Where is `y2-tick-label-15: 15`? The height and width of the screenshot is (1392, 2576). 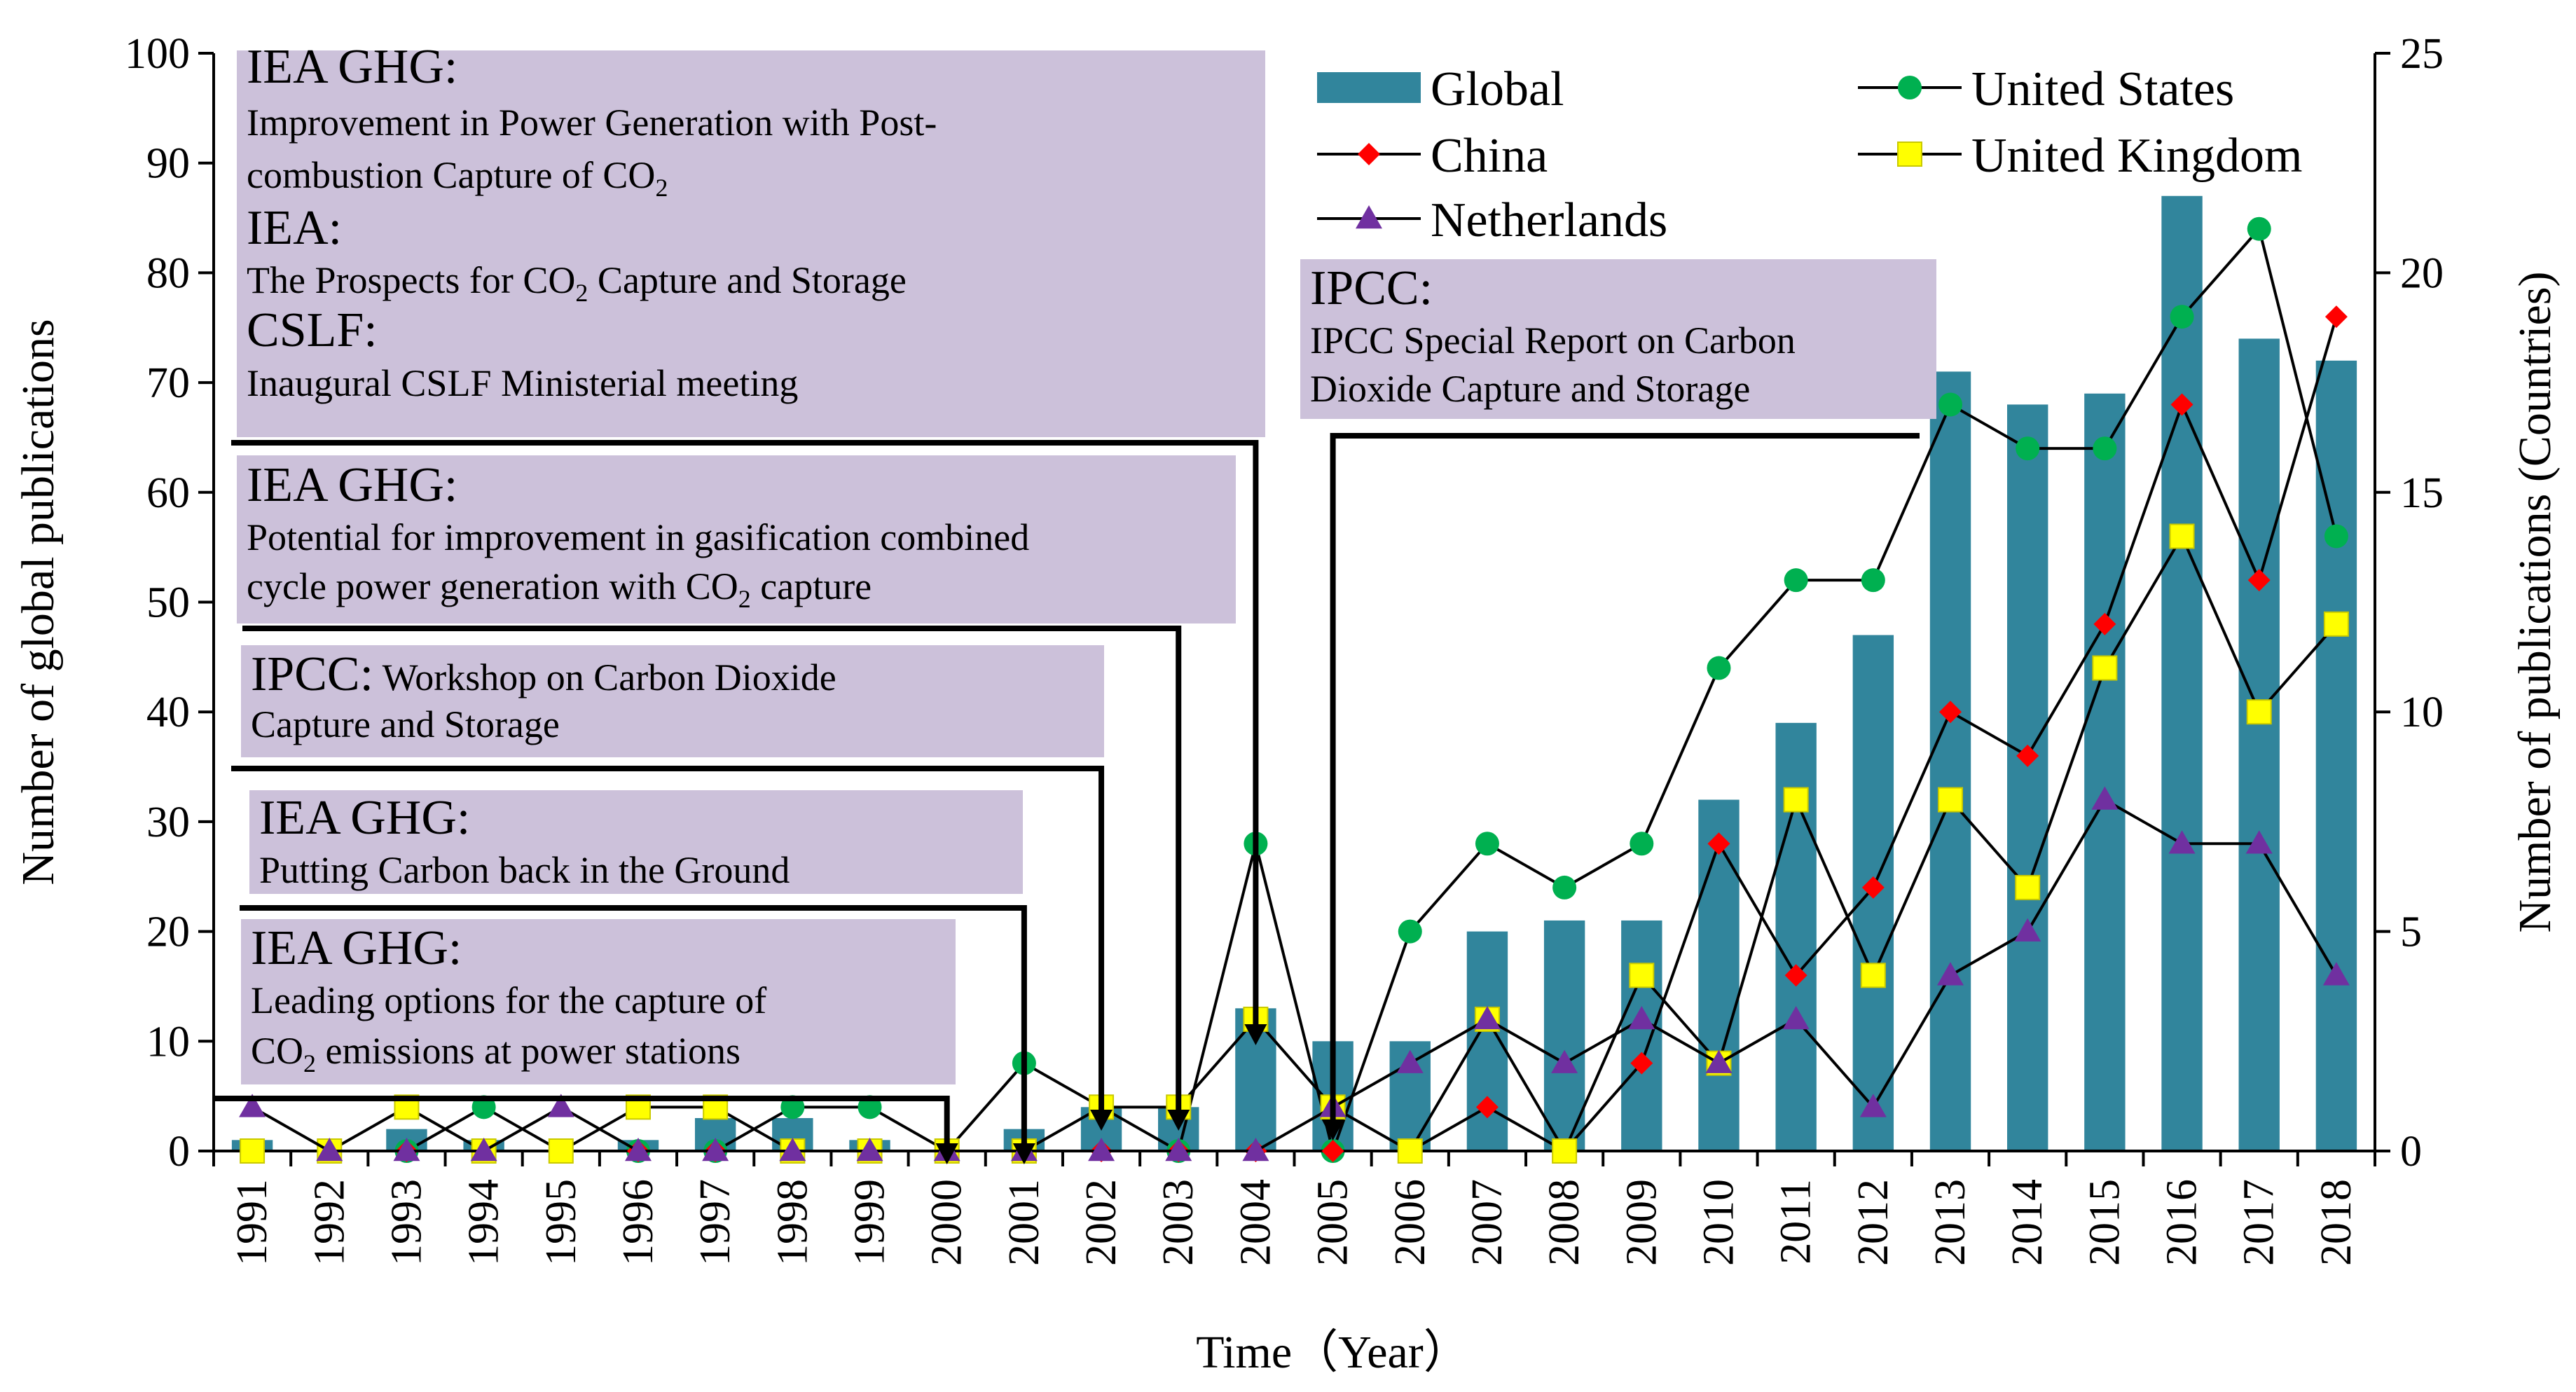
y2-tick-label-15: 15 is located at coordinates (2422, 493).